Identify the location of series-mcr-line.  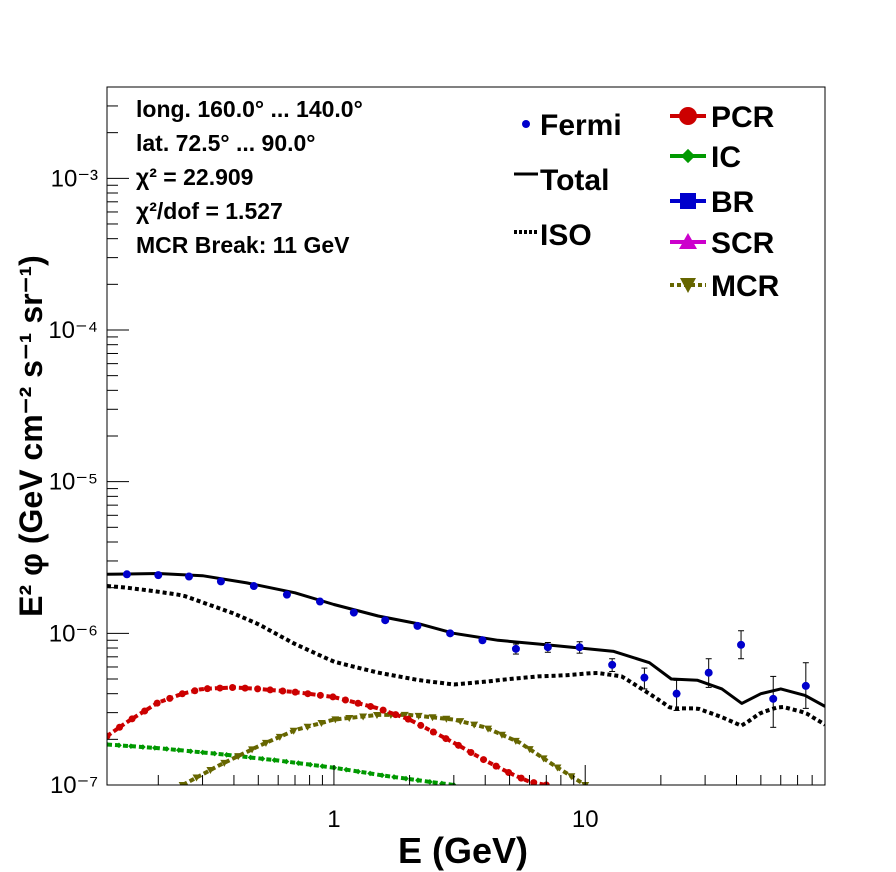
(384, 748).